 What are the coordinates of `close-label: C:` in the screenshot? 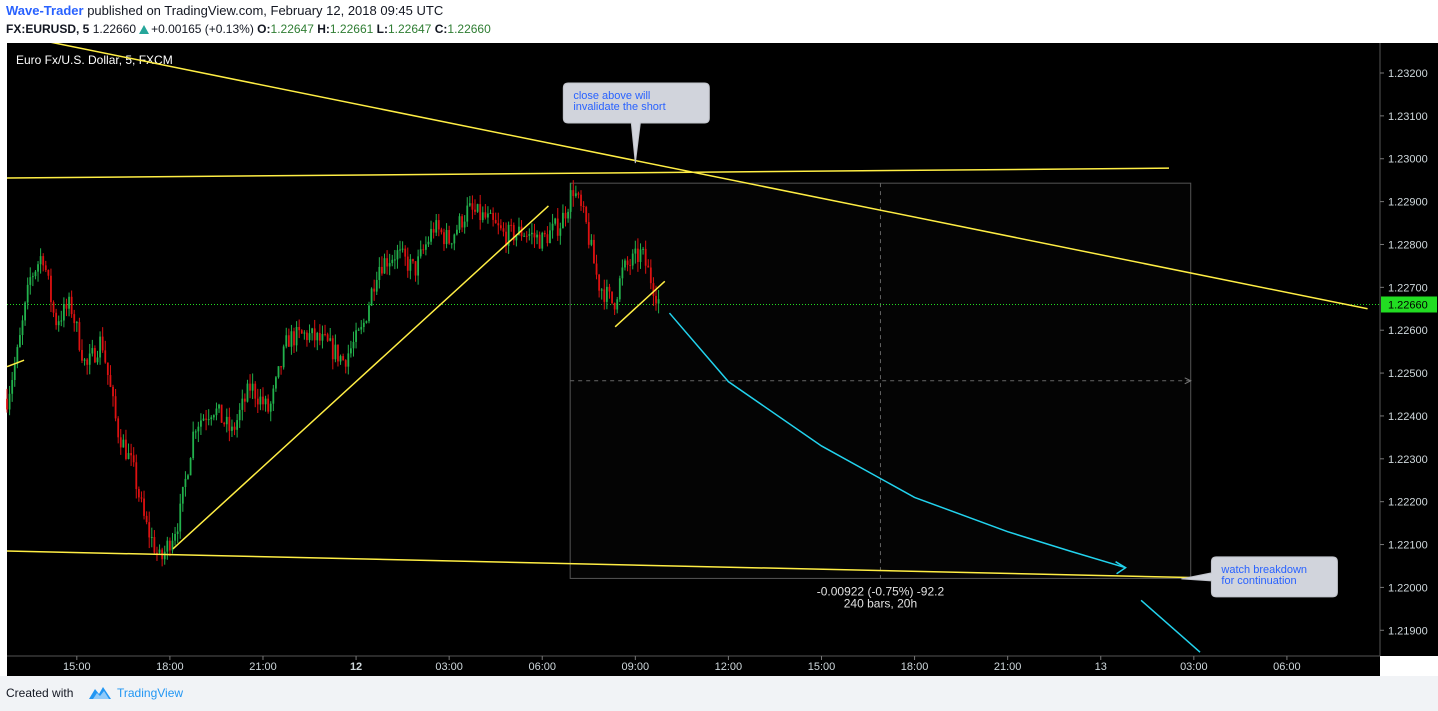 It's located at (441, 29).